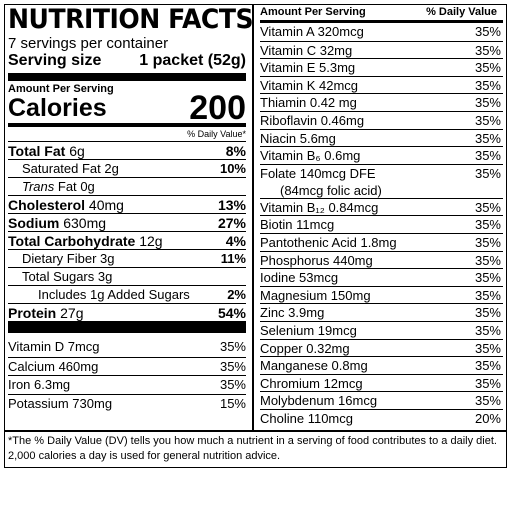 The height and width of the screenshot is (512, 512). Describe the element at coordinates (192, 60) in the screenshot. I see `serving-size-value: 1 packet (52g)` at that location.